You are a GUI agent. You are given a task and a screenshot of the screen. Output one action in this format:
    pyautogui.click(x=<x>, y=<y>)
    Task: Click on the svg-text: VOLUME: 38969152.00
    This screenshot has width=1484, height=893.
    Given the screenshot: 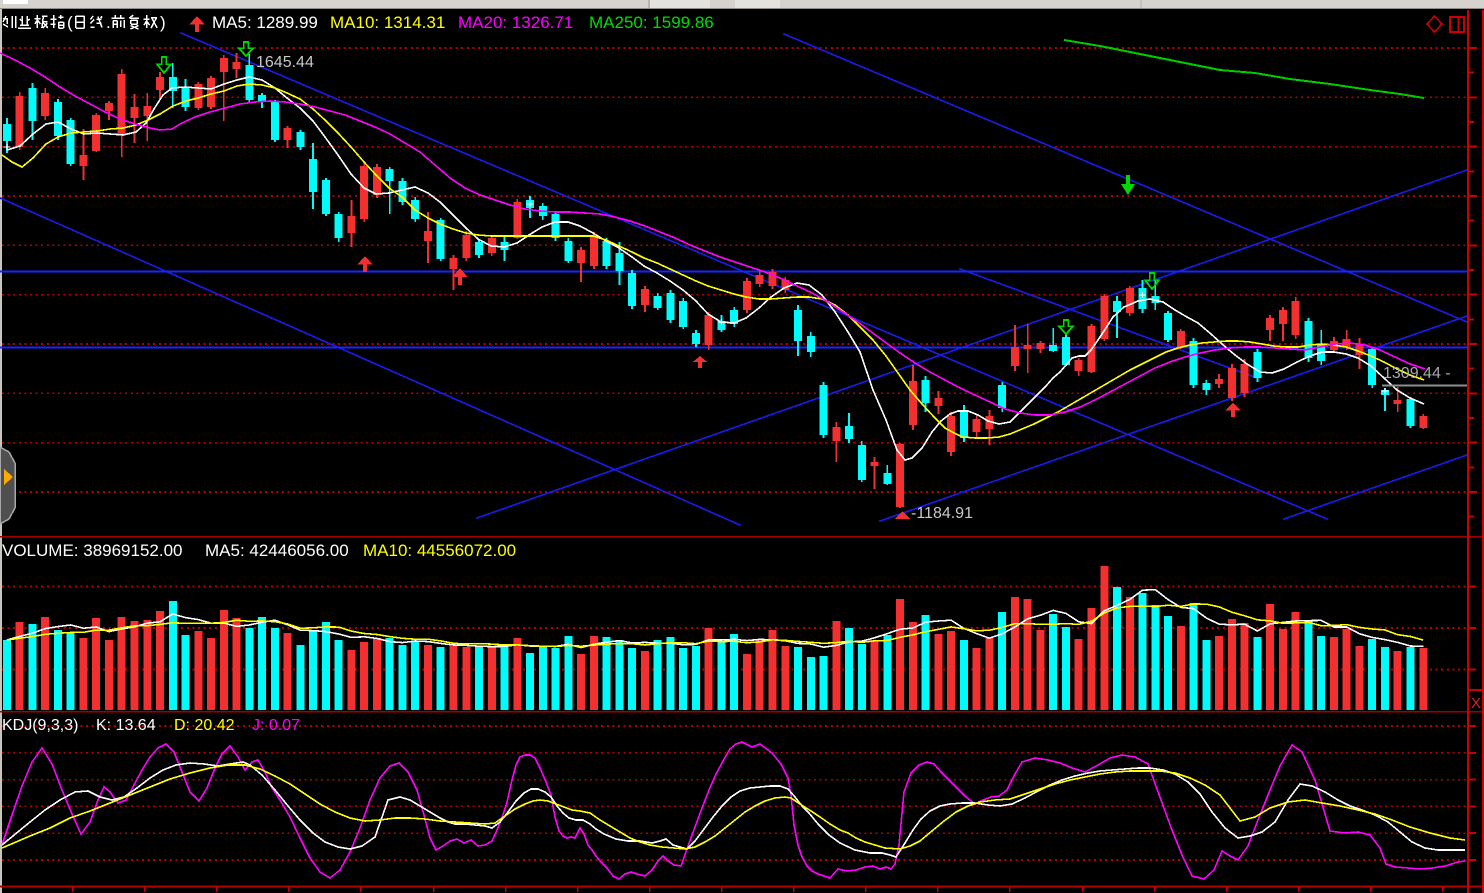 What is the action you would take?
    pyautogui.click(x=92, y=550)
    